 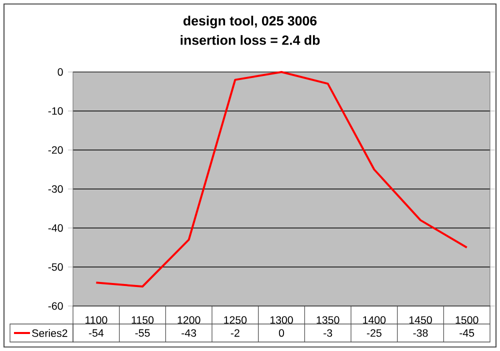 What do you see at coordinates (97, 320) in the screenshot?
I see `x-tick-label: 1100` at bounding box center [97, 320].